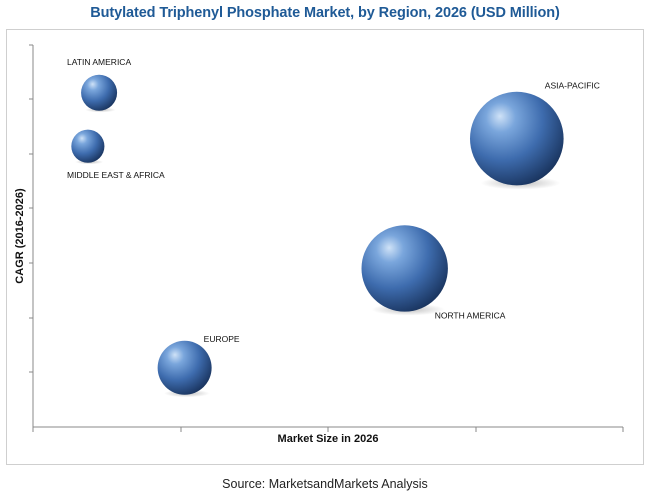  I want to click on y-ticks, so click(31, 208).